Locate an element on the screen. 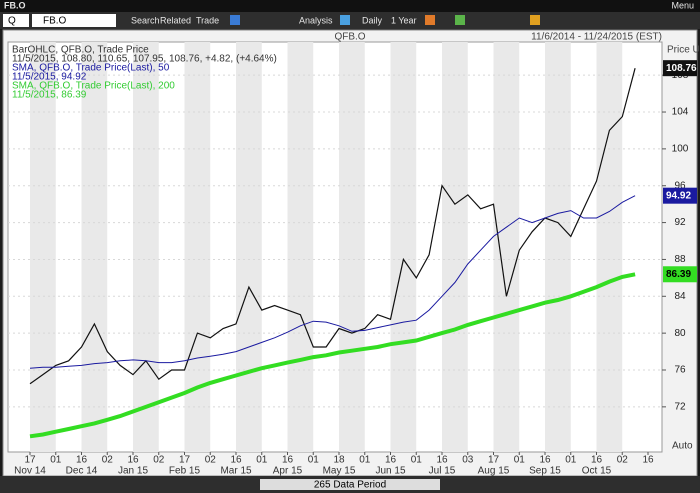  x-month-label: Aug 15 is located at coordinates (494, 471).